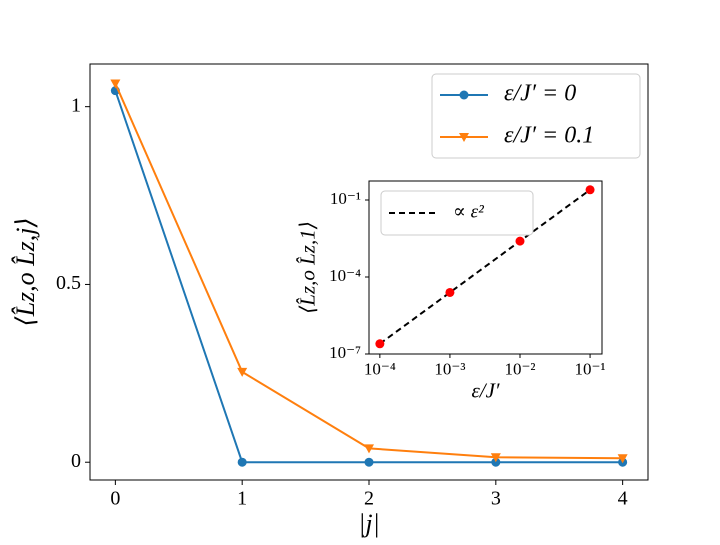 Image resolution: width=720 pixels, height=545 pixels. I want to click on y-axis-label: ⟨L̂z,o L̂z,j⟩, so click(25, 271).